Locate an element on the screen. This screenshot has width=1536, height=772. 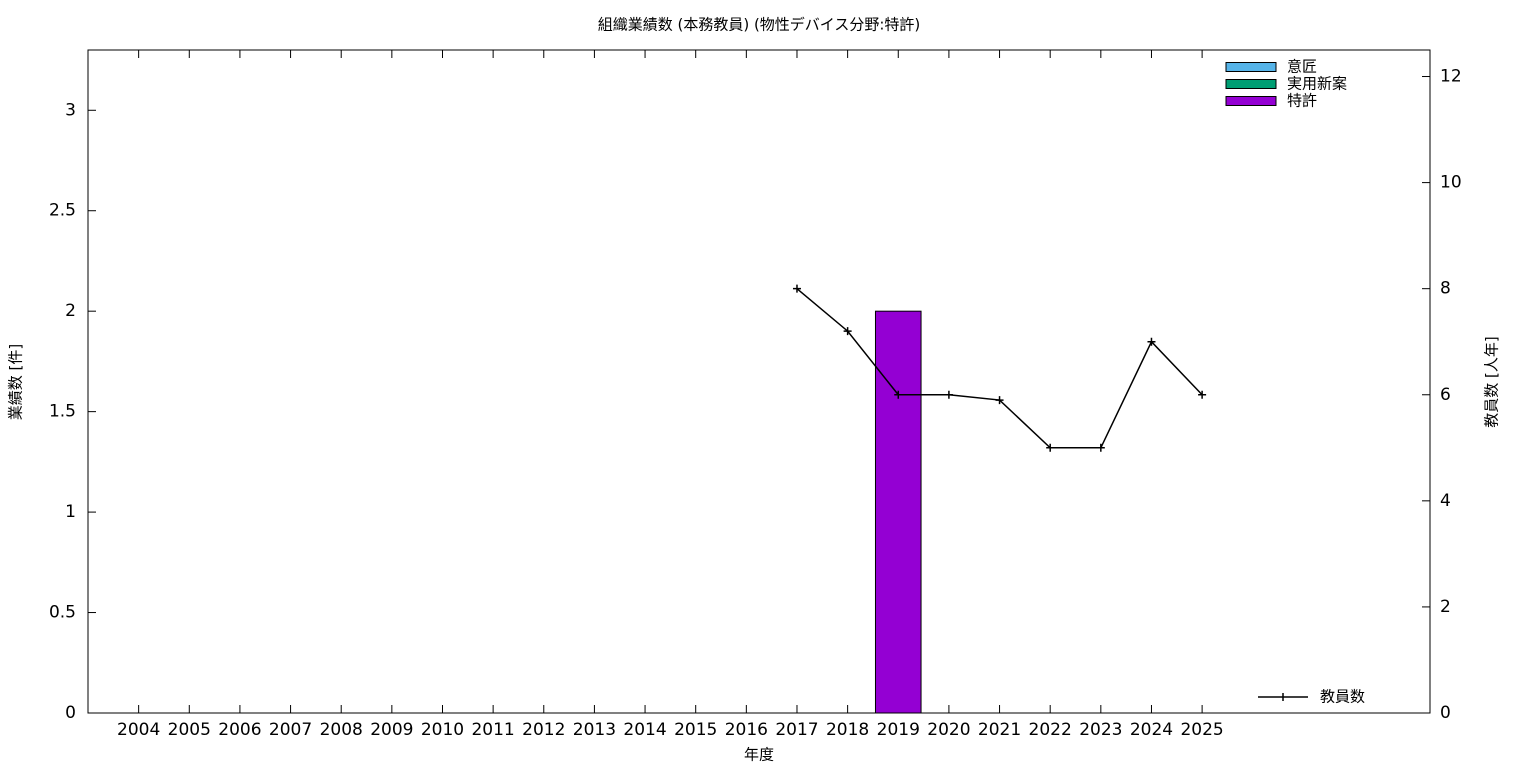
x-axis-label: 年度 is located at coordinates (759, 755).